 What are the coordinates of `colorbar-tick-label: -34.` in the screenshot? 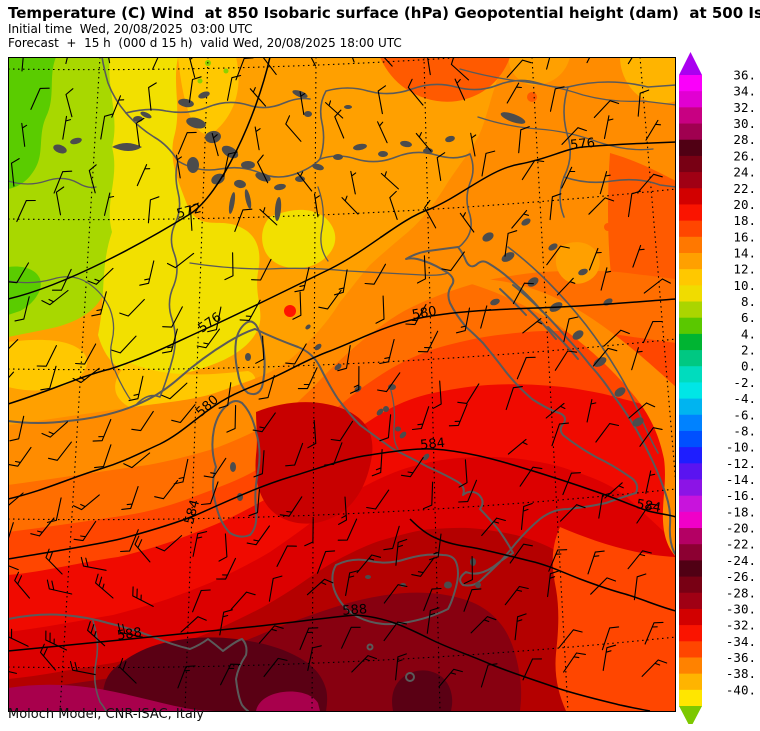 It's located at (741, 641).